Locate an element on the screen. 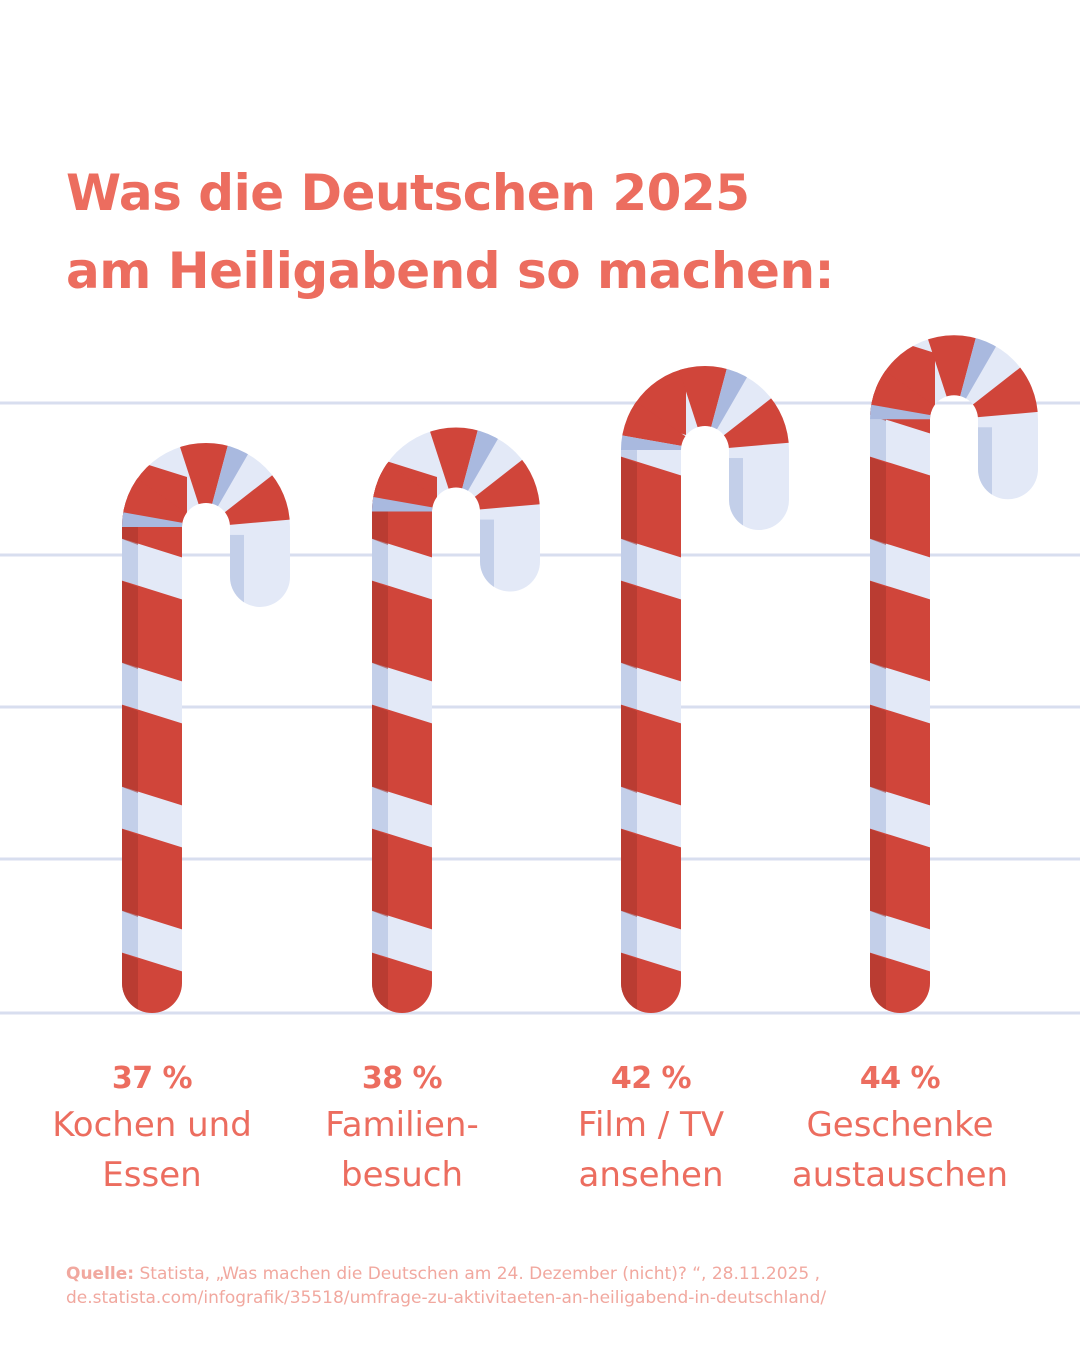 Image resolution: width=1080 pixels, height=1350 pixels. category-label-line-2: ansehen is located at coordinates (651, 1175).